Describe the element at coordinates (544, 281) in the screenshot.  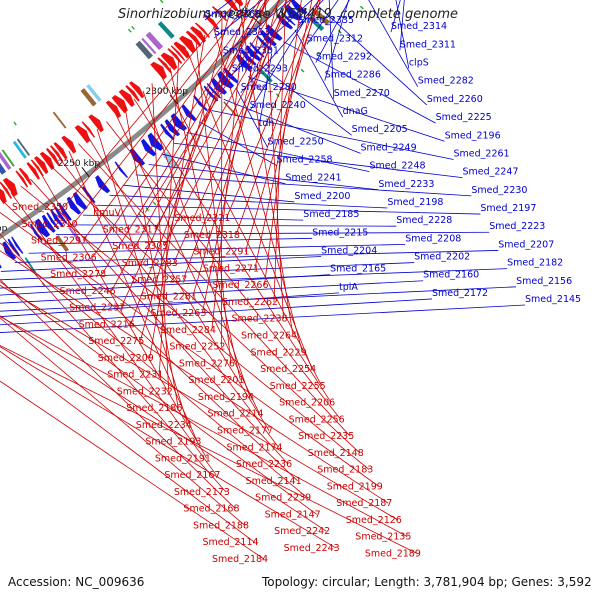
I see `forward-gene-label: Smed_2156` at that location.